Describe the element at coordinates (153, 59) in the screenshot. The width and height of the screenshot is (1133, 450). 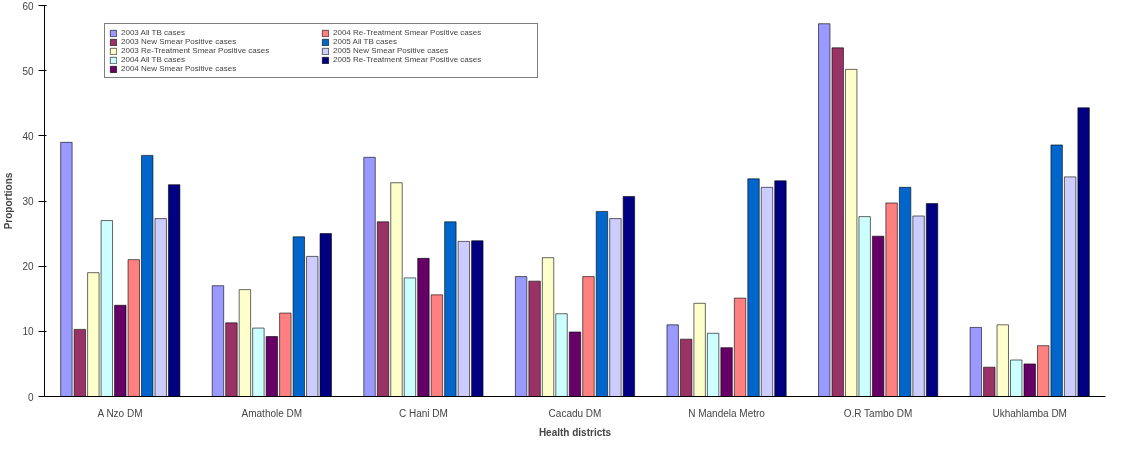
I see `legend-label: 2004 All TB cases` at that location.